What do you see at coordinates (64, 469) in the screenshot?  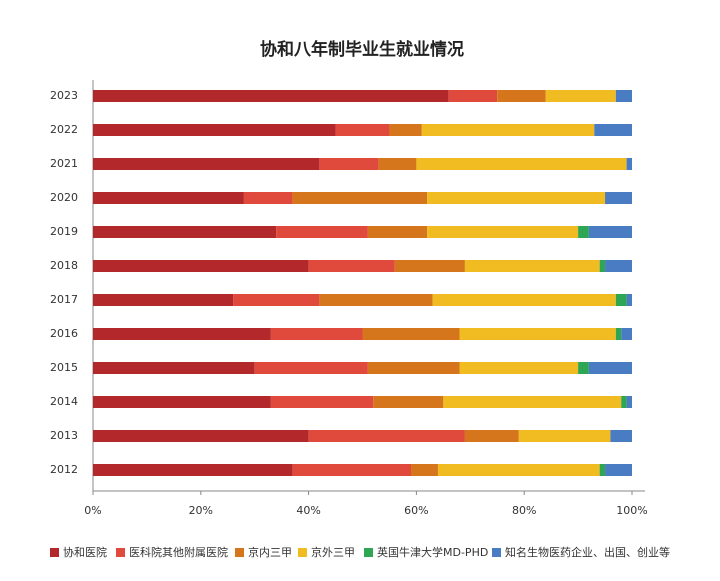 I see `y-tick-label: 2012` at bounding box center [64, 469].